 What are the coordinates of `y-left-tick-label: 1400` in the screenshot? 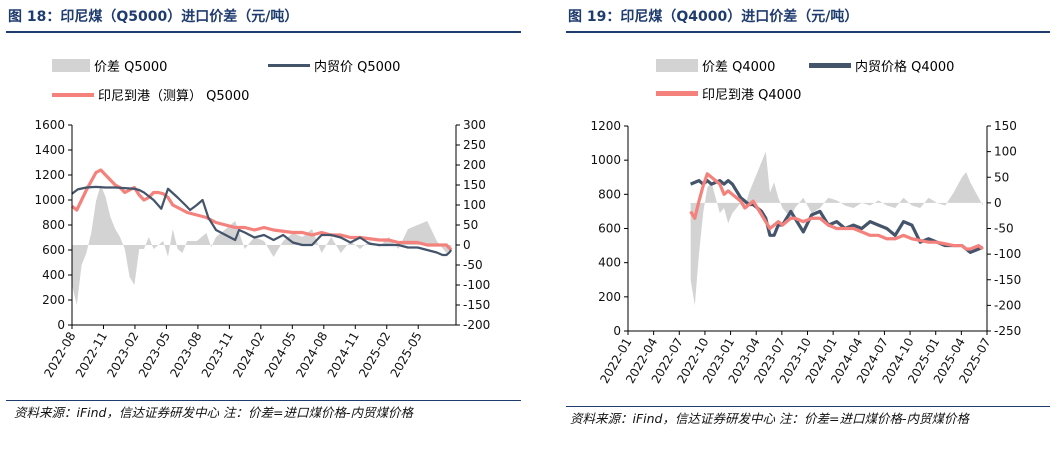 It's located at (49, 150).